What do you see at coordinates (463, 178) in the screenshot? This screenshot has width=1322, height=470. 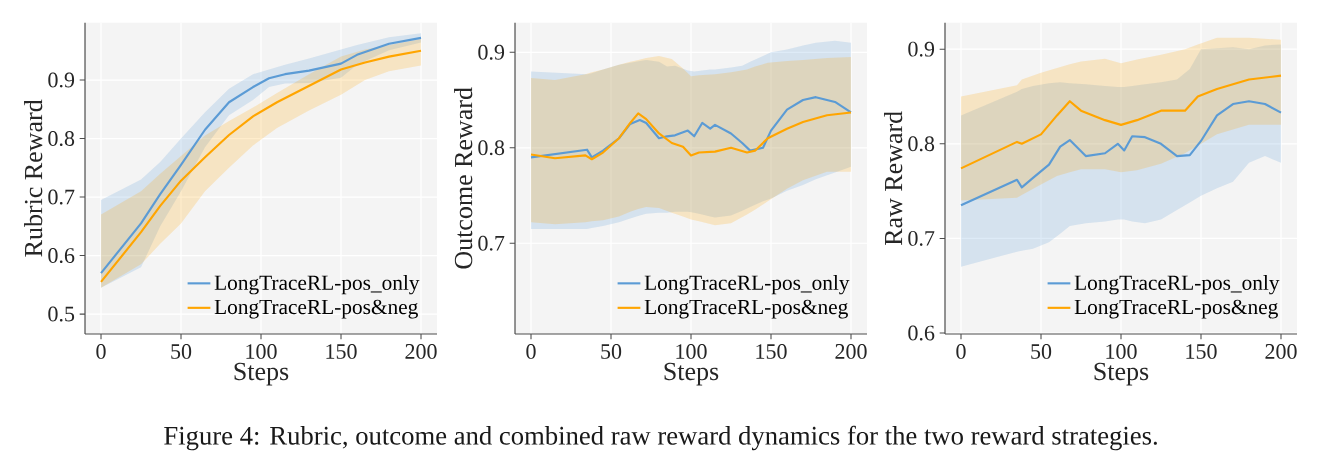 I see `y-axis-title: Outcome Reward` at bounding box center [463, 178].